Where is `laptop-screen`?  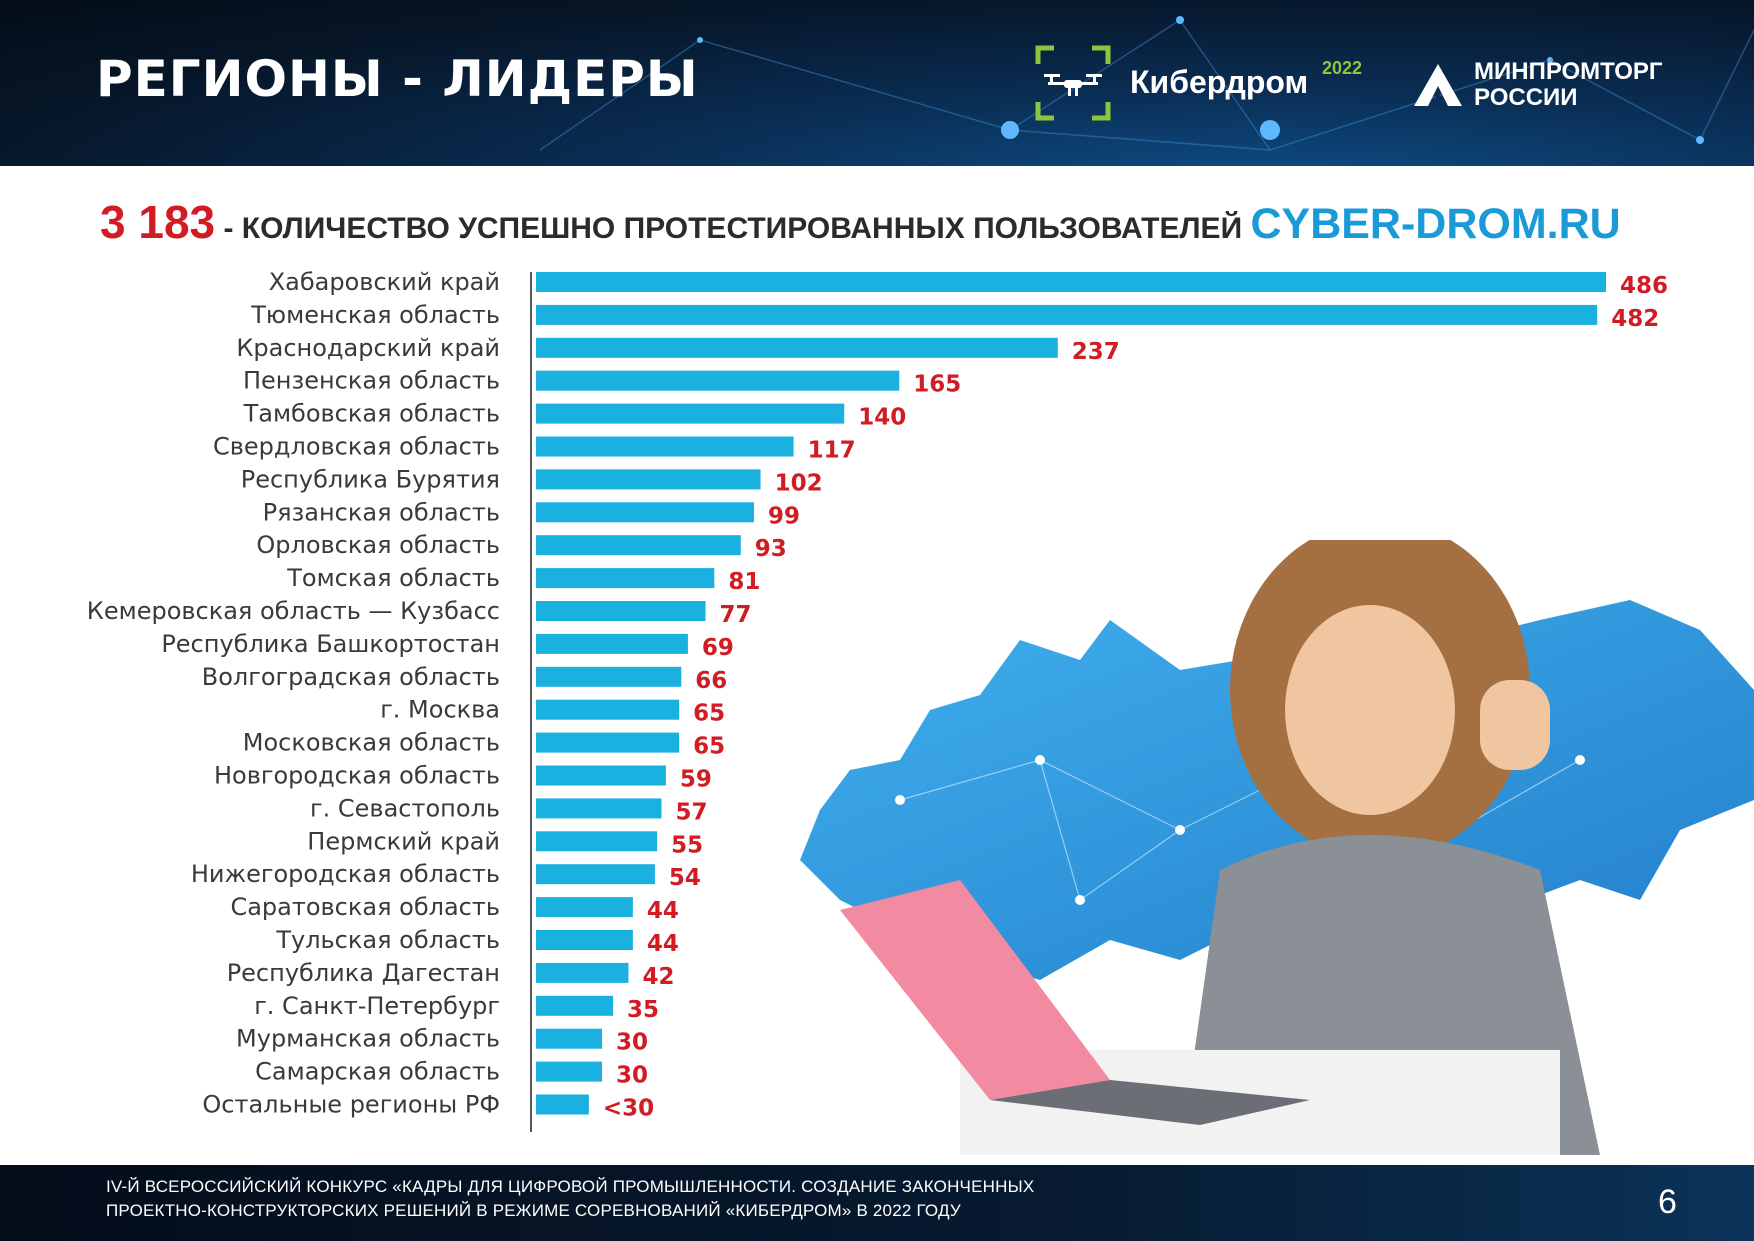 laptop-screen is located at coordinates (975, 990).